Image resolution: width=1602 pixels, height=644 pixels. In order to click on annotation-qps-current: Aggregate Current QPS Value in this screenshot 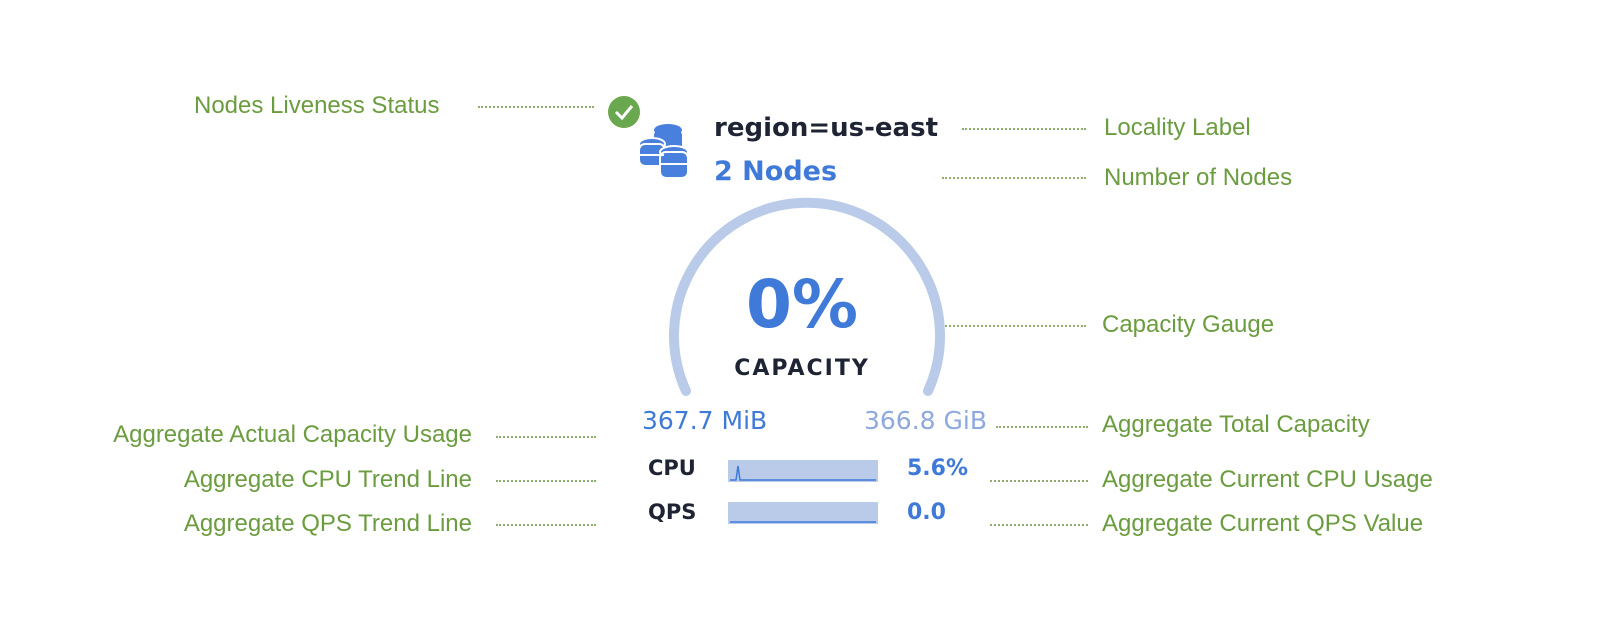, I will do `click(1263, 523)`.